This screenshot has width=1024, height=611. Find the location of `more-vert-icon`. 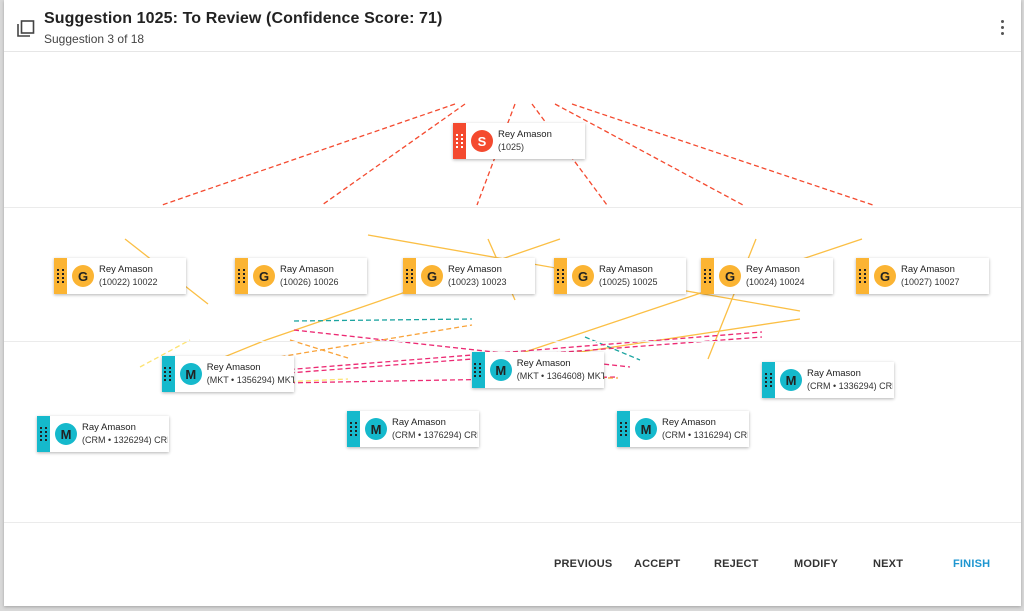

more-vert-icon is located at coordinates (1002, 27).